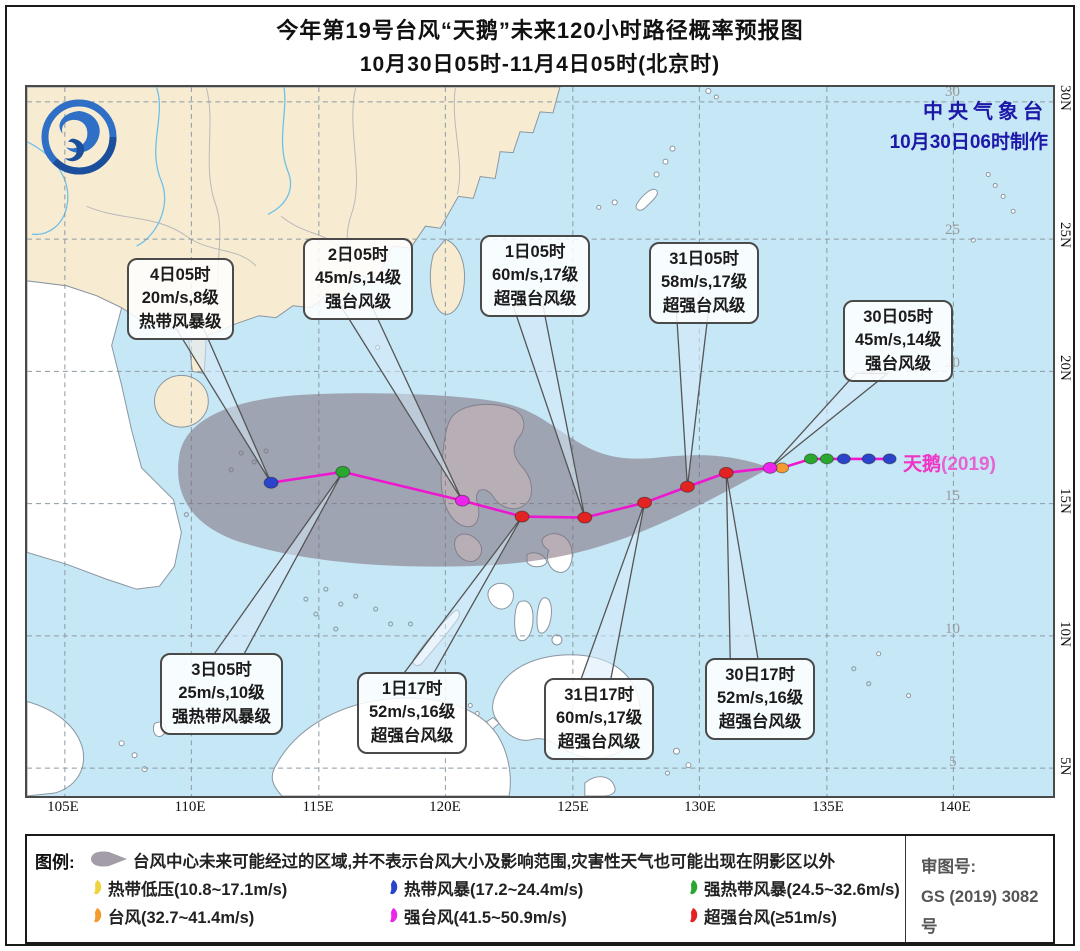 Image resolution: width=1080 pixels, height=951 pixels. Describe the element at coordinates (394, 887) in the screenshot. I see `ts-marker-icon` at that location.